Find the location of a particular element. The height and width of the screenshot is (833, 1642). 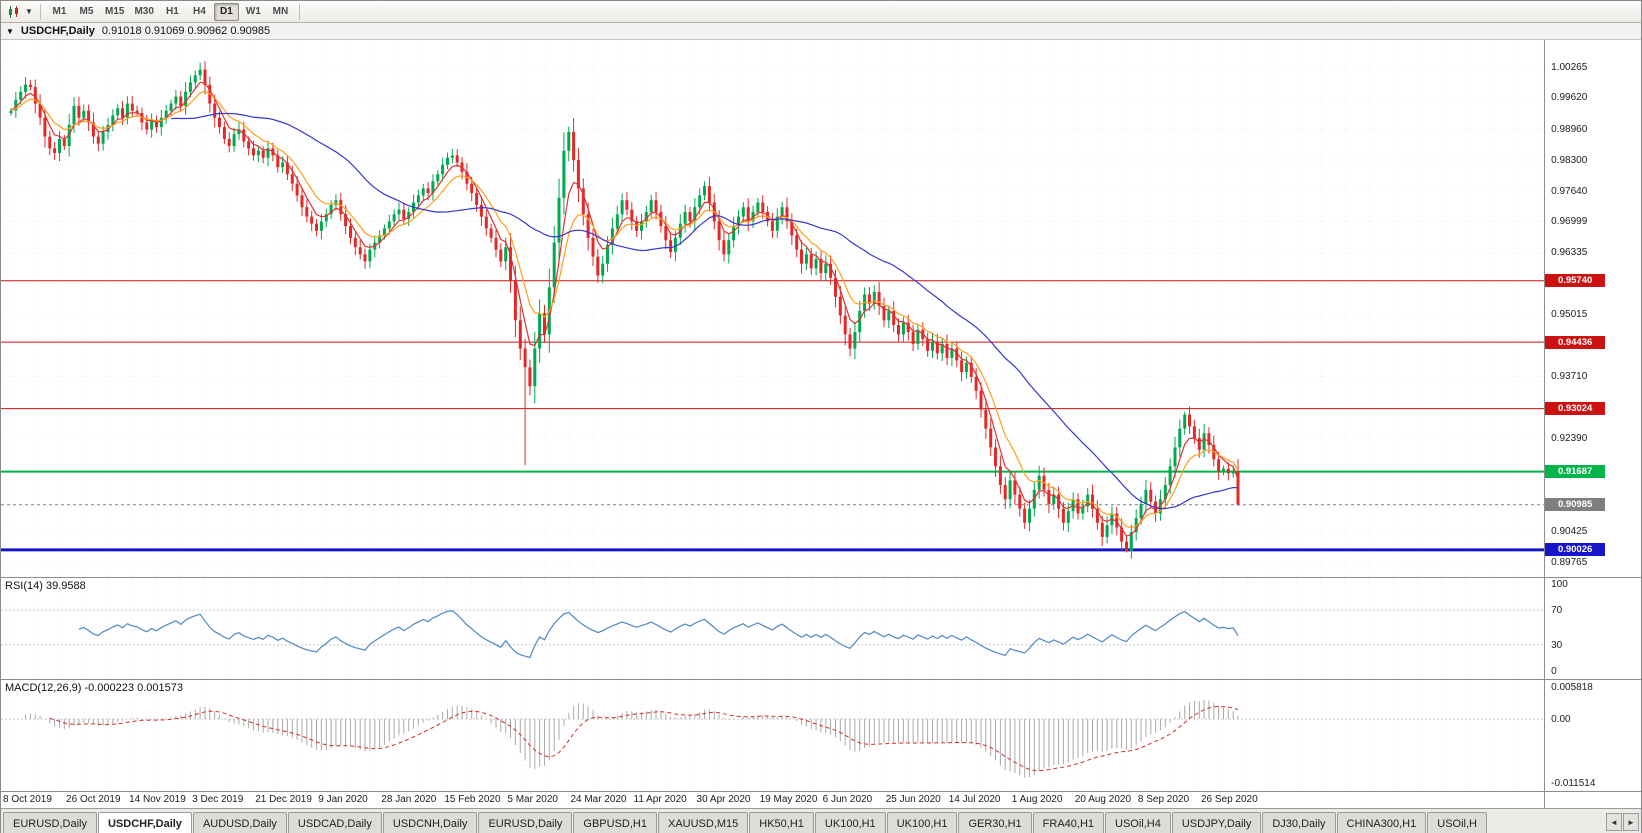

window-menu-caret-icon: ▼ is located at coordinates (10, 31).